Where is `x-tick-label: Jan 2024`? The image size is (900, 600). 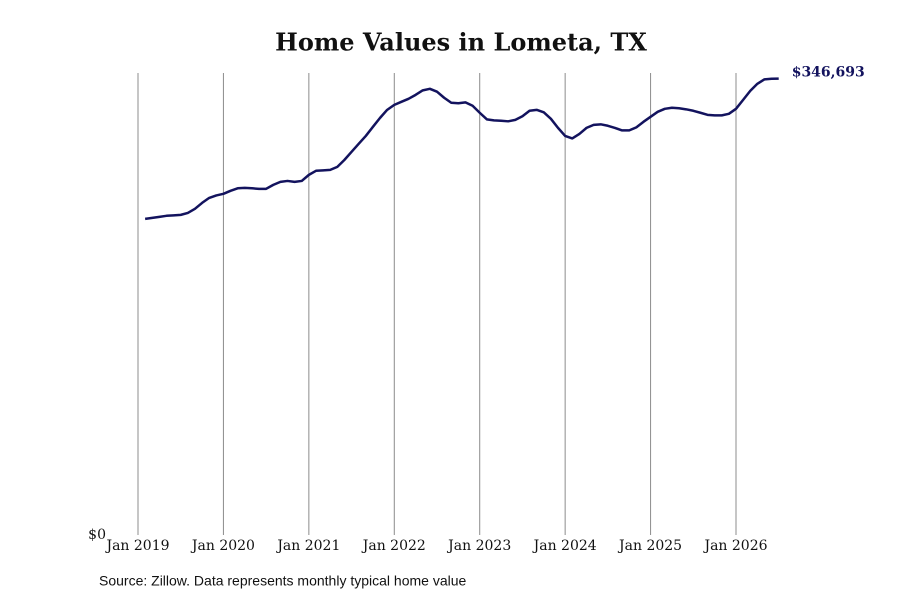
x-tick-label: Jan 2024 is located at coordinates (564, 546).